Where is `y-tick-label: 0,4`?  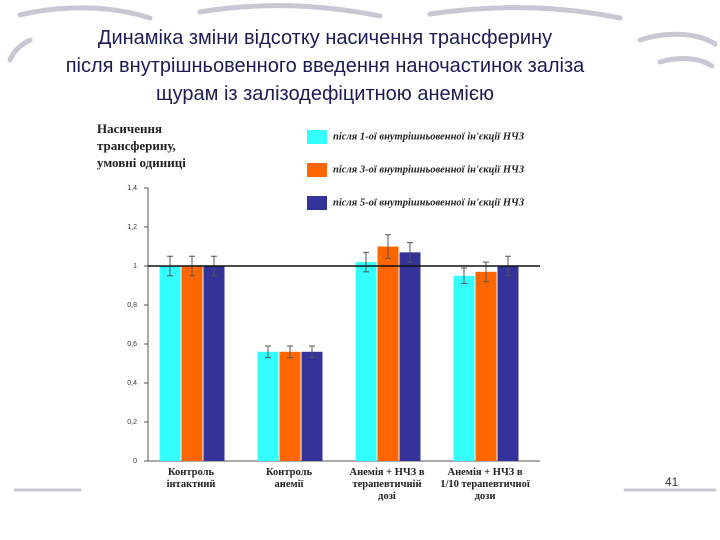
y-tick-label: 0,4 is located at coordinates (132, 383).